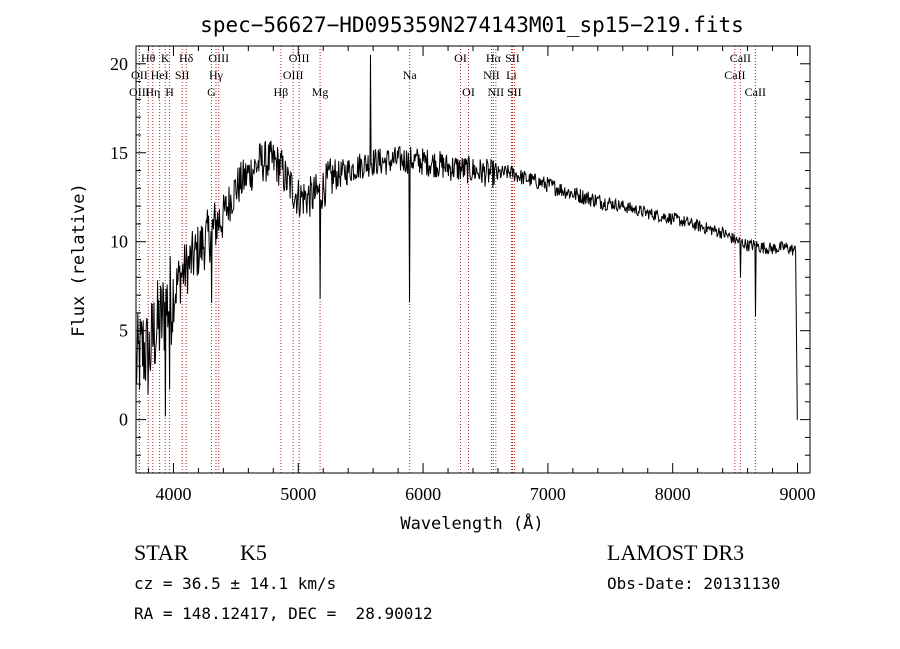 The image size is (900, 649). What do you see at coordinates (119, 64) in the screenshot?
I see `y-tick-label: 20` at bounding box center [119, 64].